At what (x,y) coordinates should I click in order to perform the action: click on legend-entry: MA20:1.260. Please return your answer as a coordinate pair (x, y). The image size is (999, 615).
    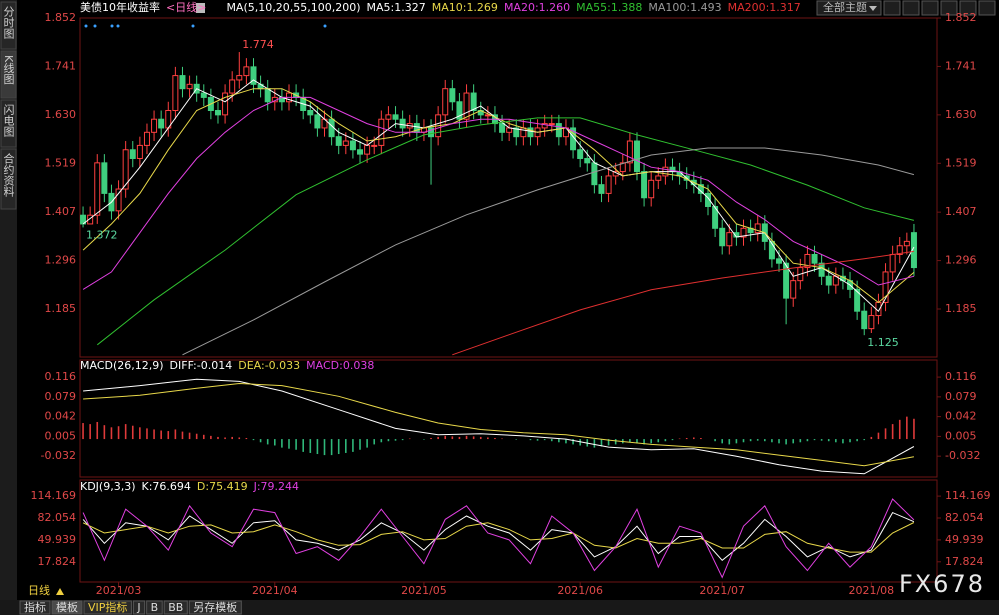
    Looking at the image, I should click on (537, 7).